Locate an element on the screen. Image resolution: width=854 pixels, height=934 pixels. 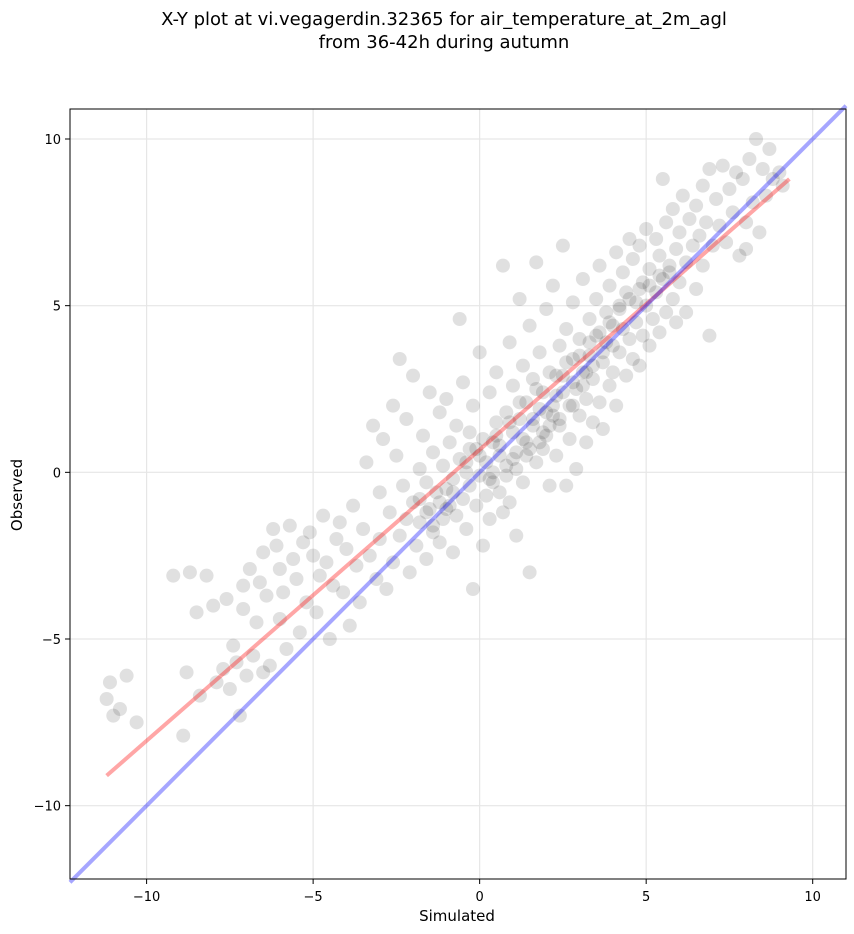
x-axis-label: Simulated is located at coordinates (457, 916).